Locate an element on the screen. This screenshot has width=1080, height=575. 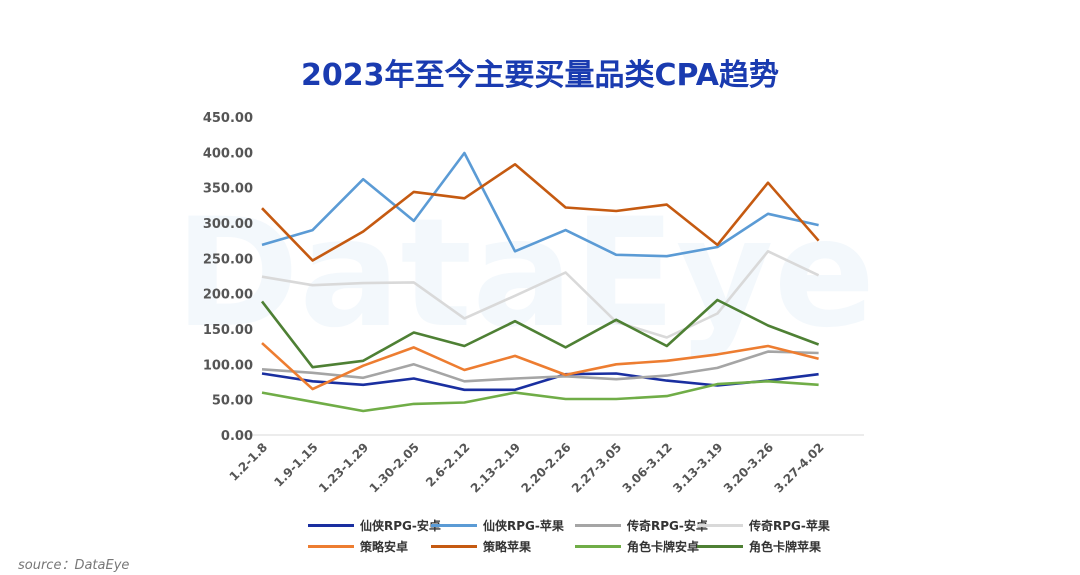
legend-label: 策略苹果 is located at coordinates (507, 546).